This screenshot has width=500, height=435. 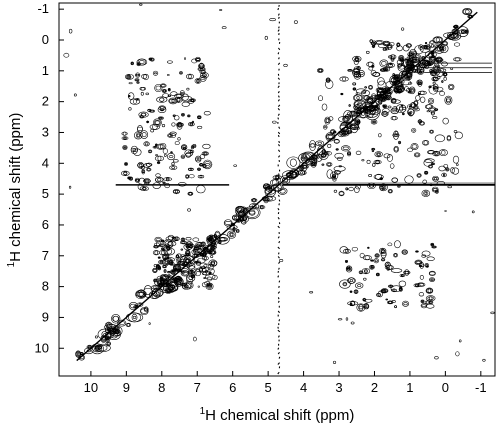 I want to click on y-tick-label: 6, so click(x=45, y=224).